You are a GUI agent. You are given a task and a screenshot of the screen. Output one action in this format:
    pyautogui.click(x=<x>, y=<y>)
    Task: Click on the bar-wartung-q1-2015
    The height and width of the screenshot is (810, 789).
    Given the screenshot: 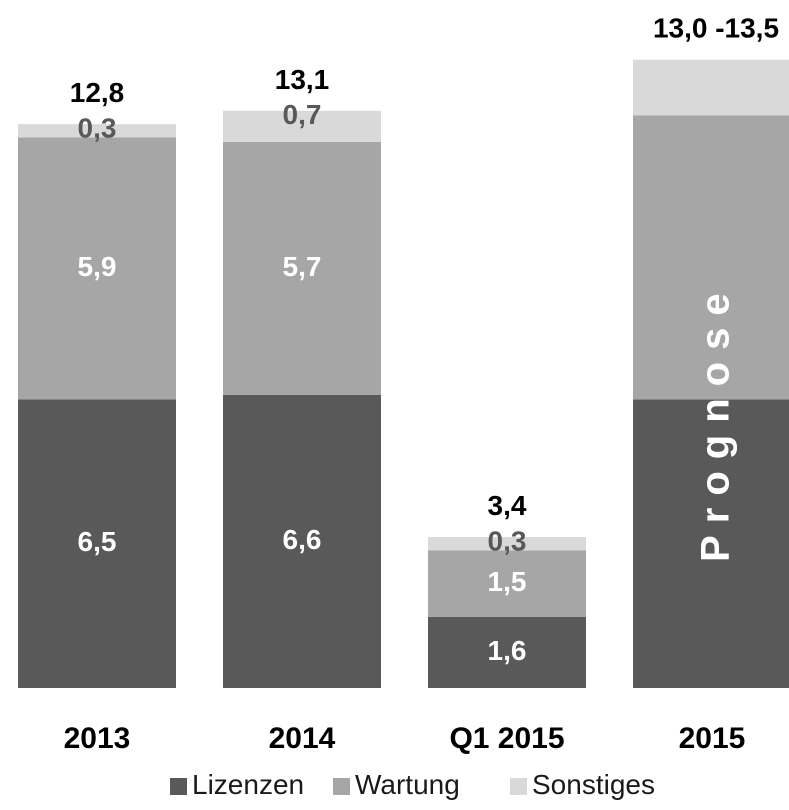 What is the action you would take?
    pyautogui.click(x=507, y=583)
    